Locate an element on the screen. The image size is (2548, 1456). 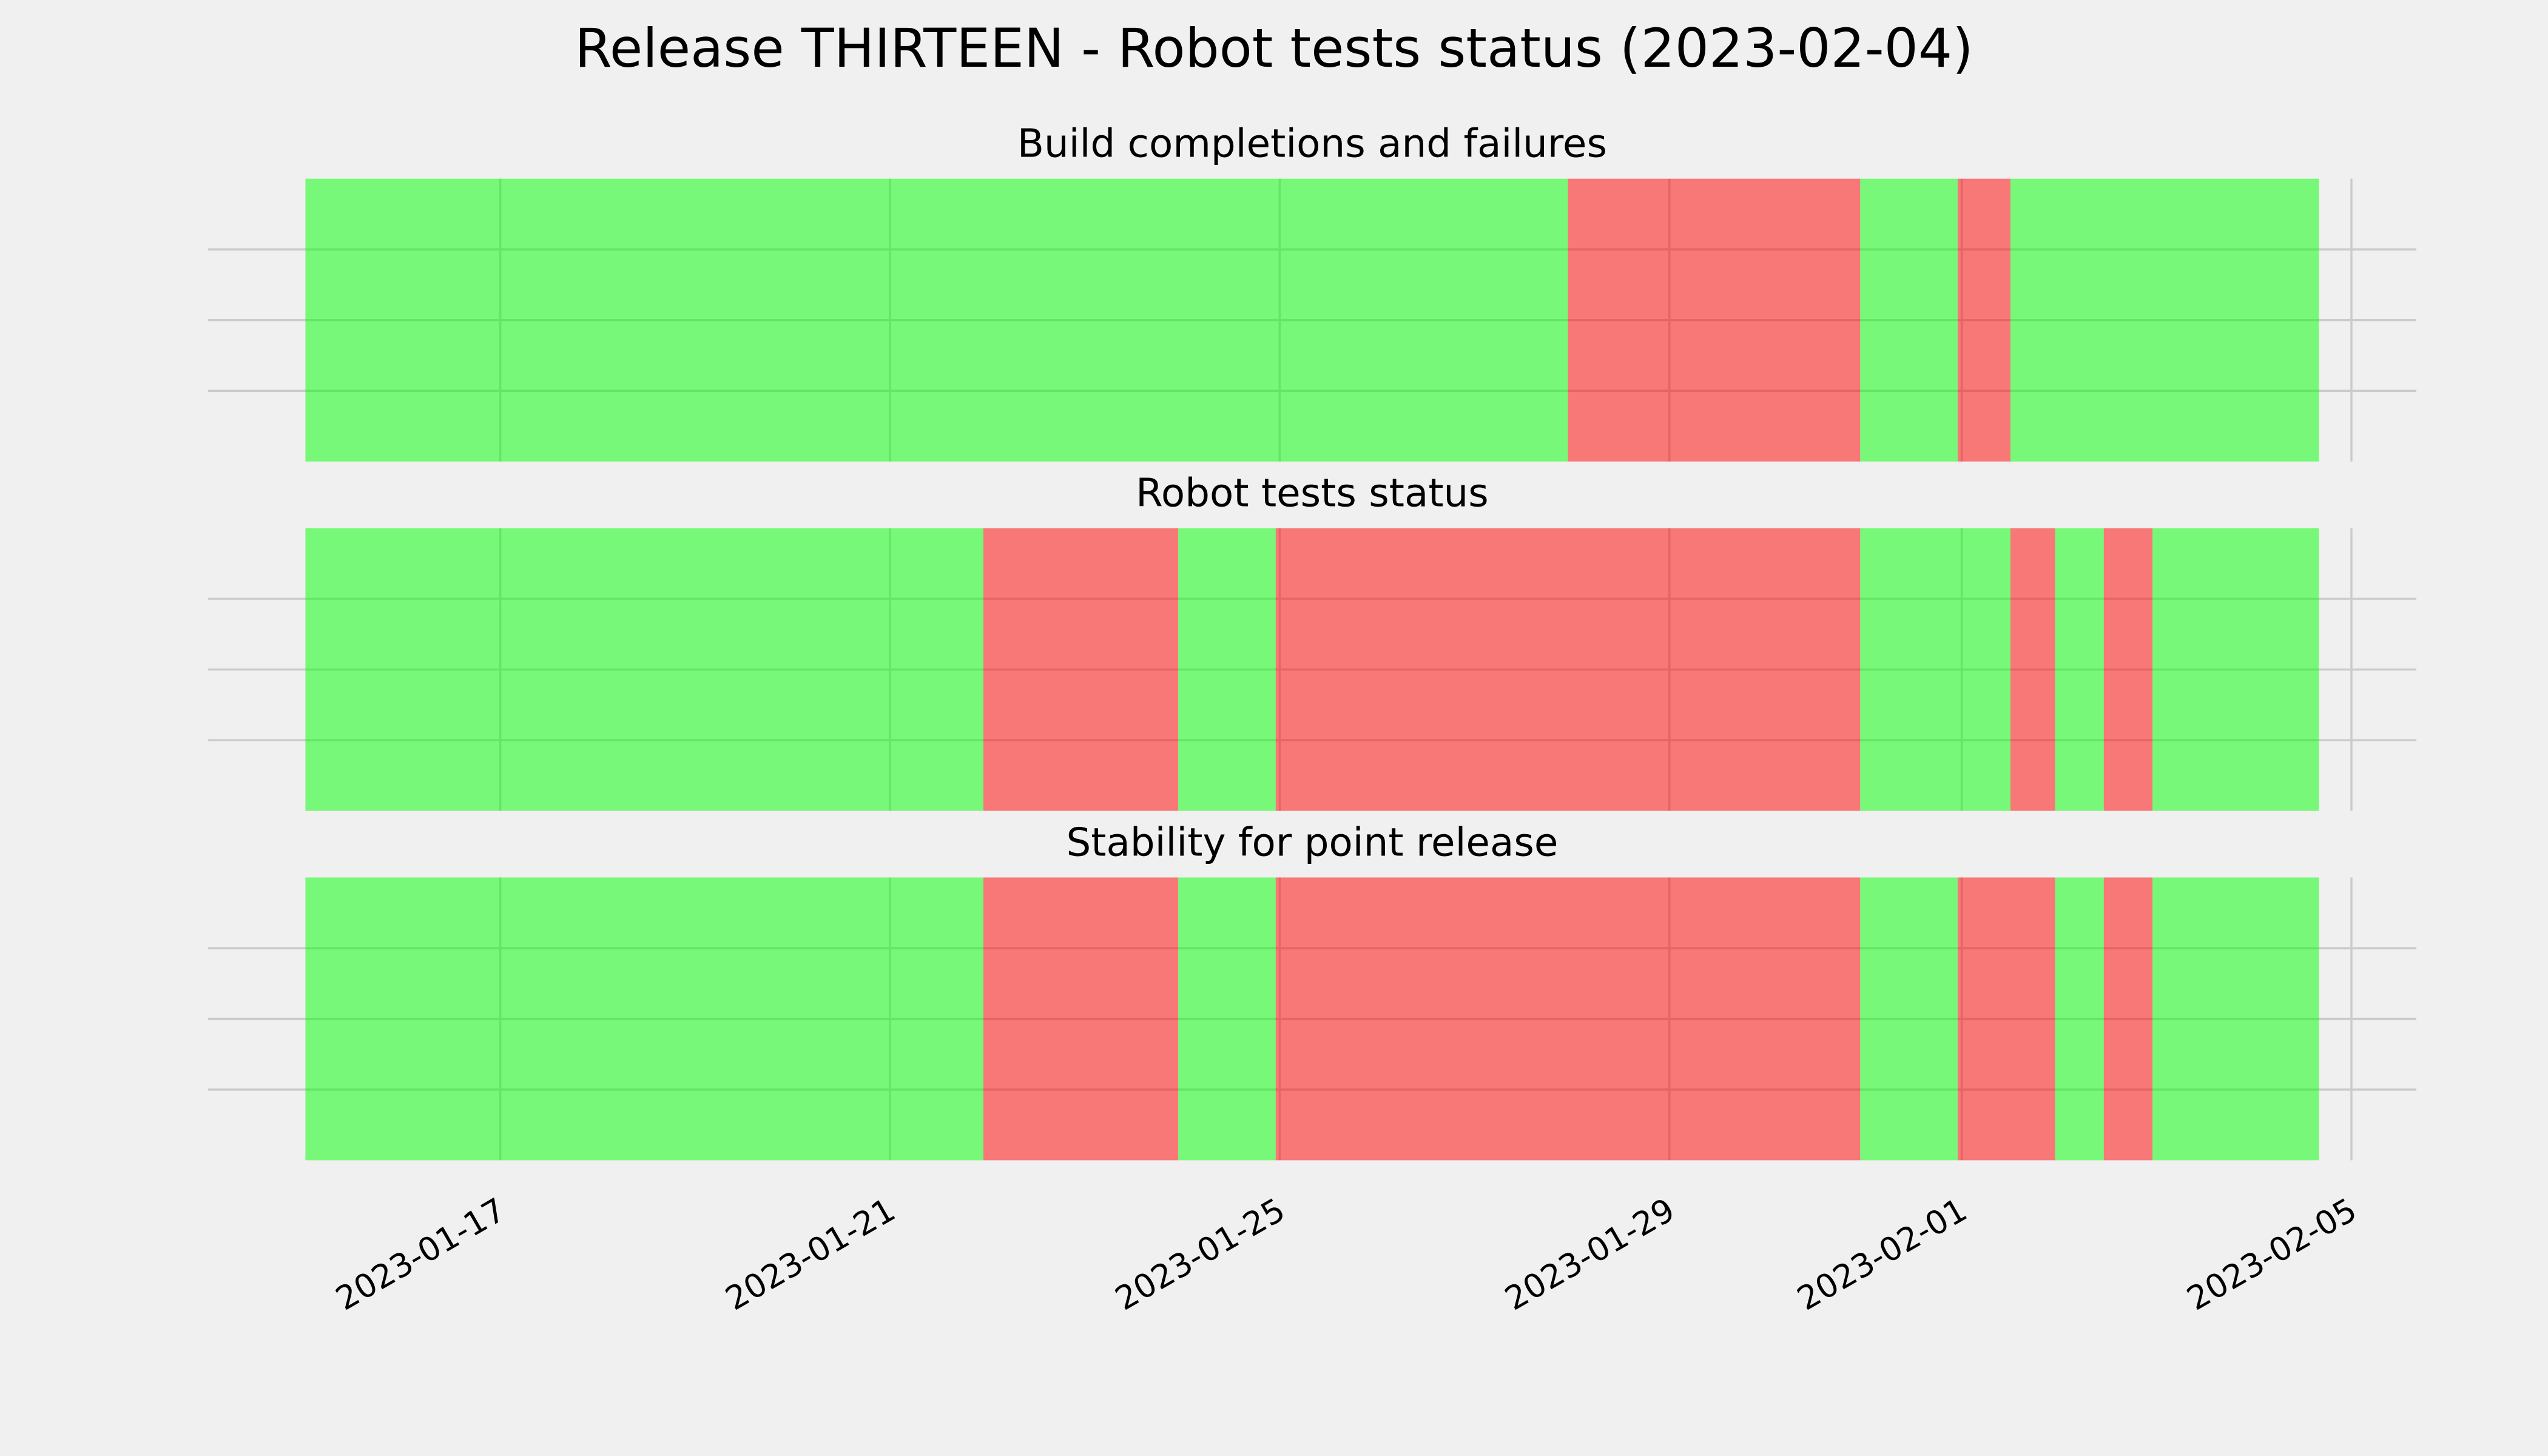
panel-title: Robot tests status is located at coordinates (1312, 493).